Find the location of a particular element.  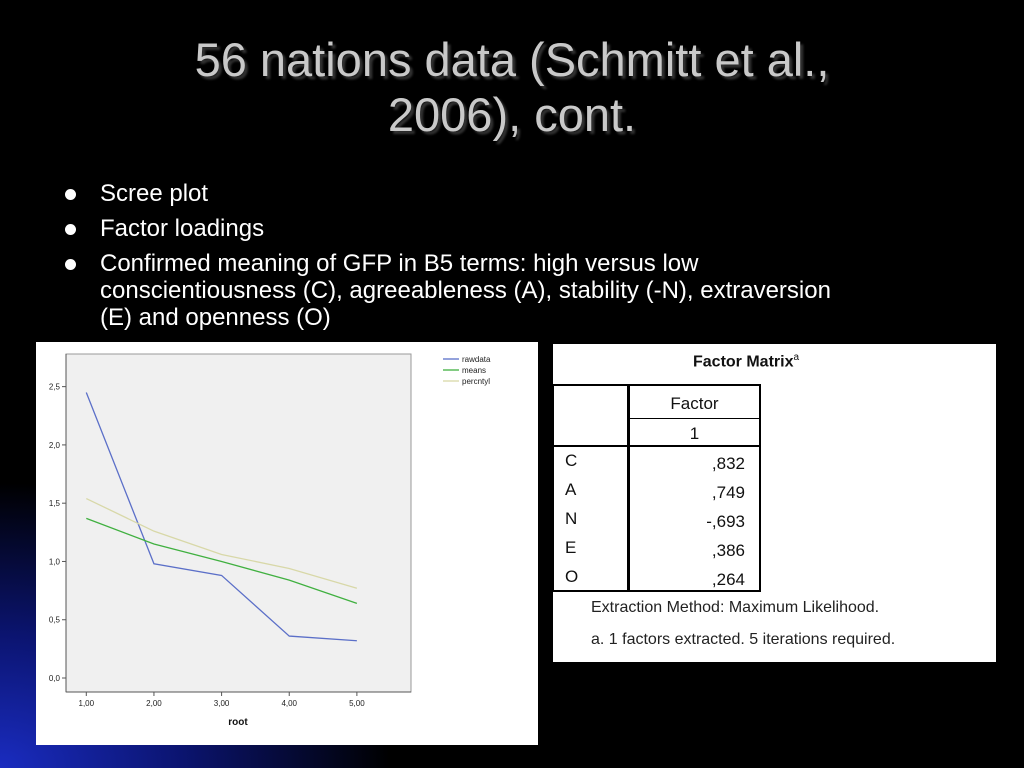

y-ticks: 0,0 0,5 1,0 1,5 2,0 2,5 is located at coordinates (57, 533).